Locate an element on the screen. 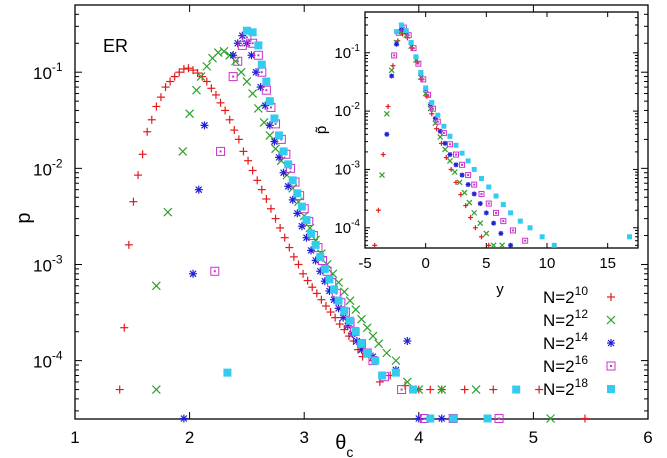 The image size is (667, 458). legend-label: N=210 is located at coordinates (565, 295).